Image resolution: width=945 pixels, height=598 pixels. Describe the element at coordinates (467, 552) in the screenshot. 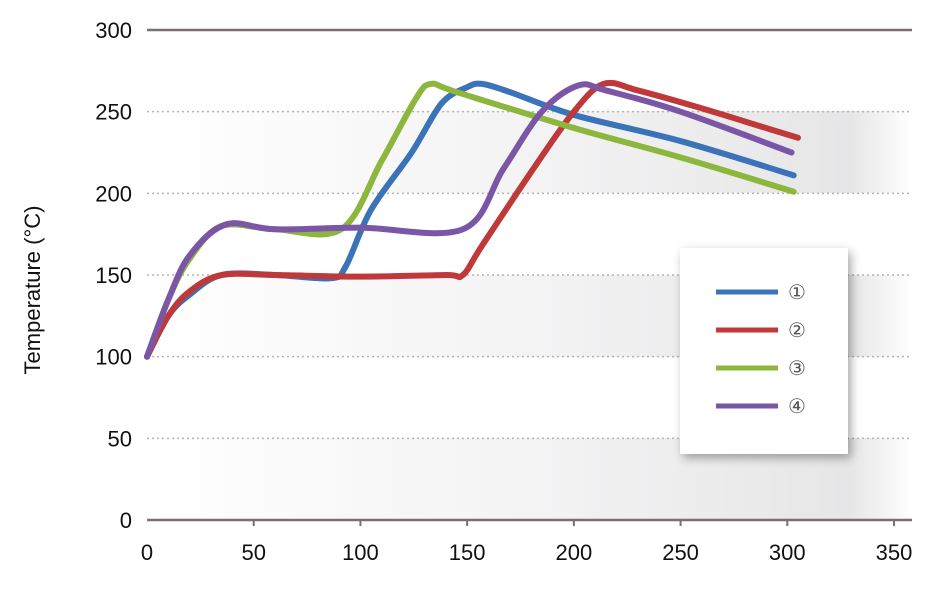

I see `x-tick-label: 150` at that location.